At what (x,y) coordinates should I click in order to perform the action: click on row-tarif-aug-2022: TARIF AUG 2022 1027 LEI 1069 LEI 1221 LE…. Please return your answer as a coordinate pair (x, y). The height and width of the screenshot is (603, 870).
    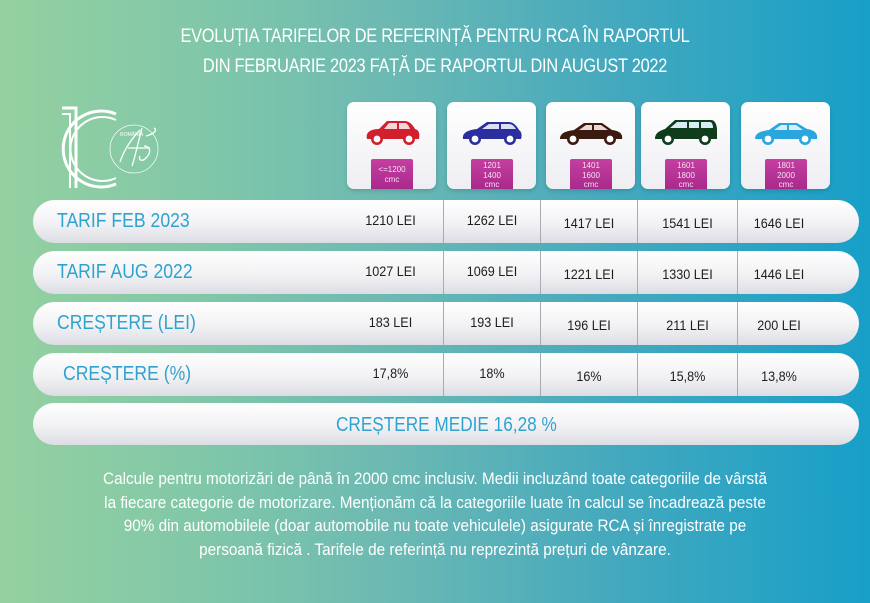
    Looking at the image, I should click on (446, 272).